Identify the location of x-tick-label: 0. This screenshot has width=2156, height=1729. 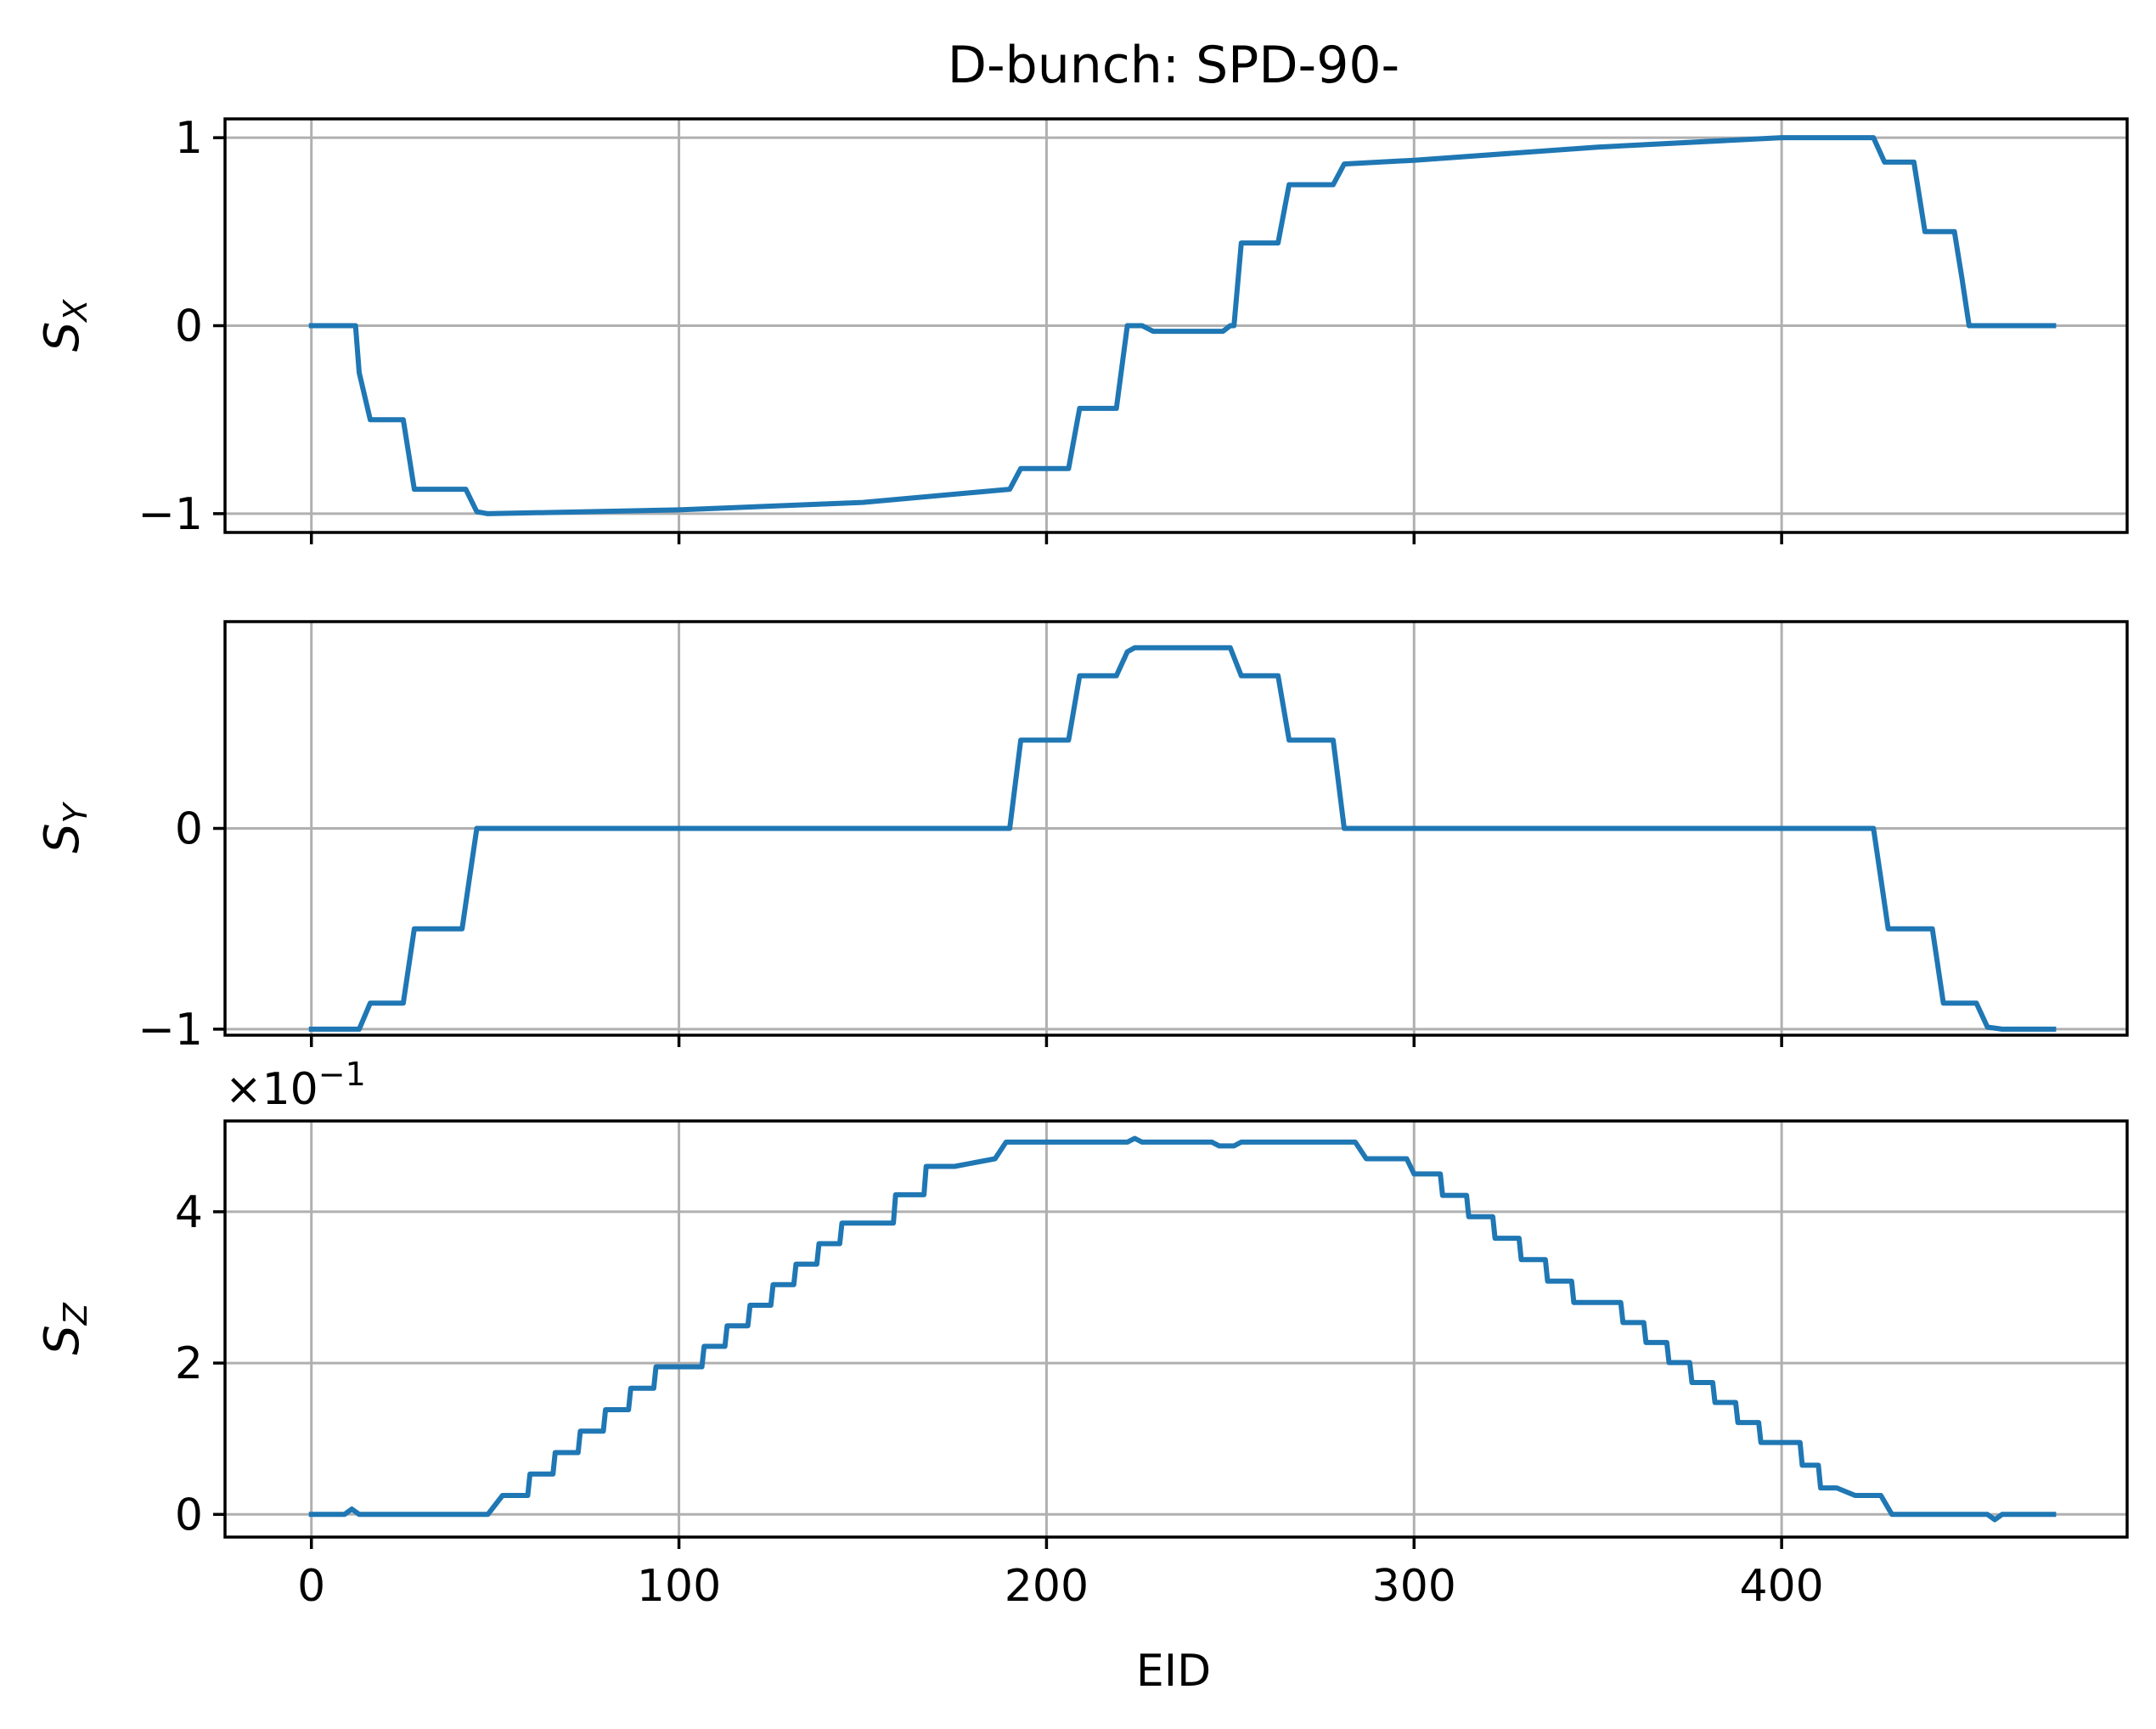
(311, 1586).